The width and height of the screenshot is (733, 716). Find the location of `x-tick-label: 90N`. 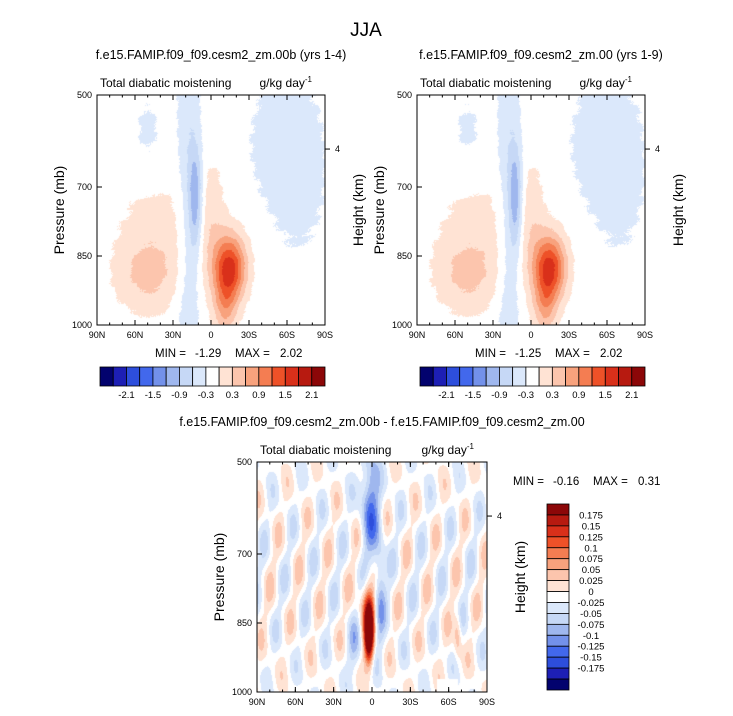

x-tick-label: 90N is located at coordinates (257, 702).